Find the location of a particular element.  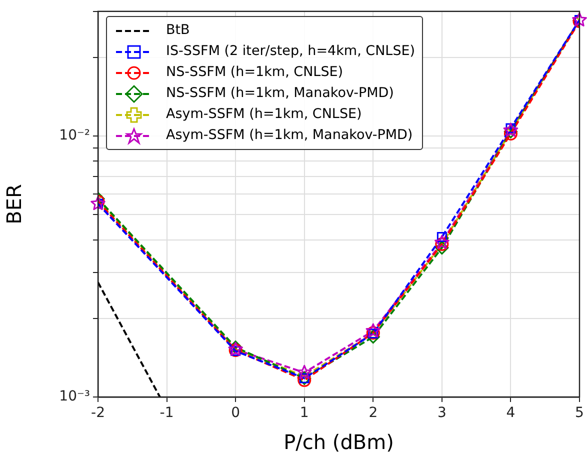

y-tick-label: 10⁻³ is located at coordinates (74, 396).